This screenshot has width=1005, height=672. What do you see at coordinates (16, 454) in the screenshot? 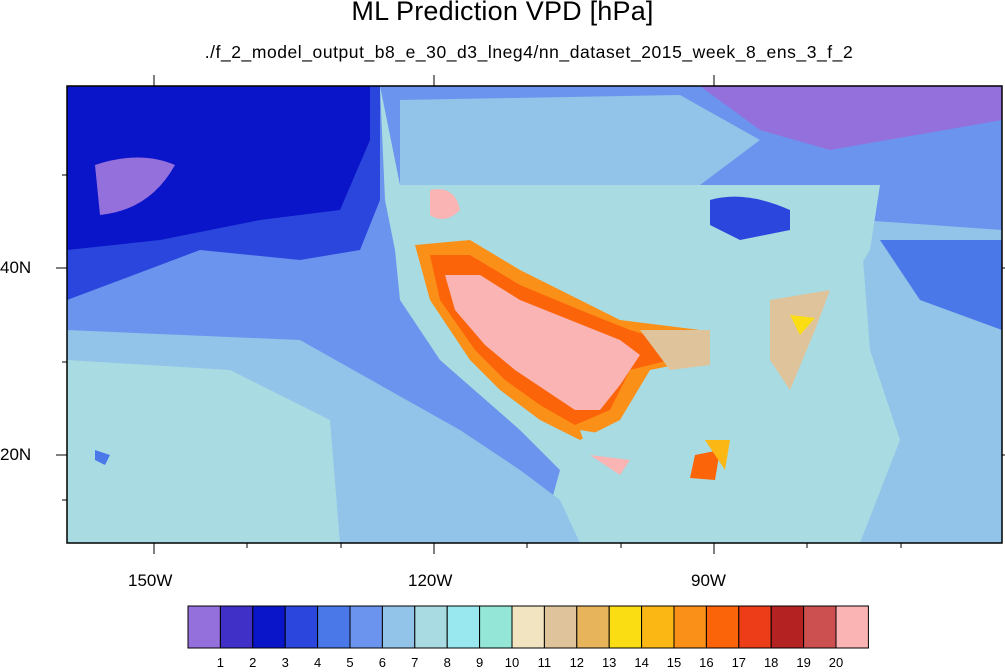
I see `lat-label-20n: 20N` at bounding box center [16, 454].